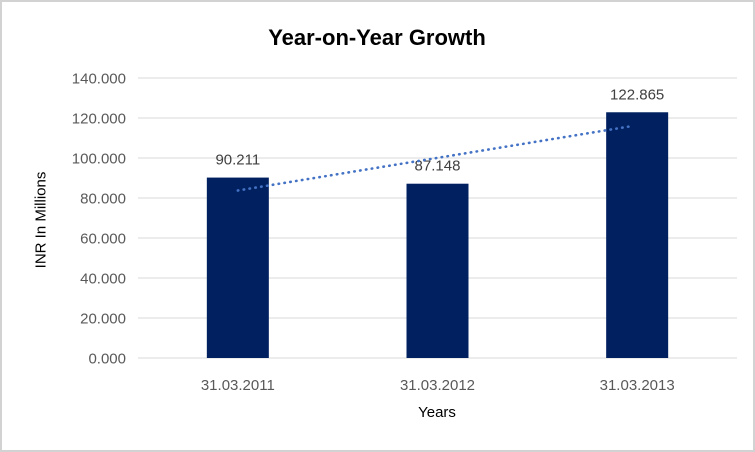 Image resolution: width=755 pixels, height=452 pixels. I want to click on y-tick-label: 80.000, so click(103, 198).